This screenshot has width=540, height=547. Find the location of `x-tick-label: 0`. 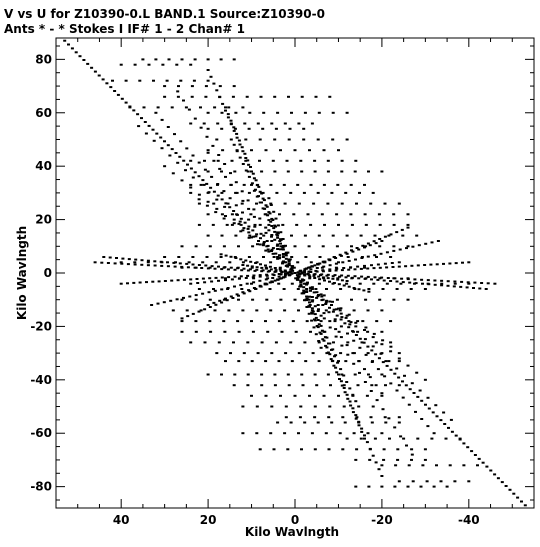

x-tick-label: 0 is located at coordinates (295, 520).